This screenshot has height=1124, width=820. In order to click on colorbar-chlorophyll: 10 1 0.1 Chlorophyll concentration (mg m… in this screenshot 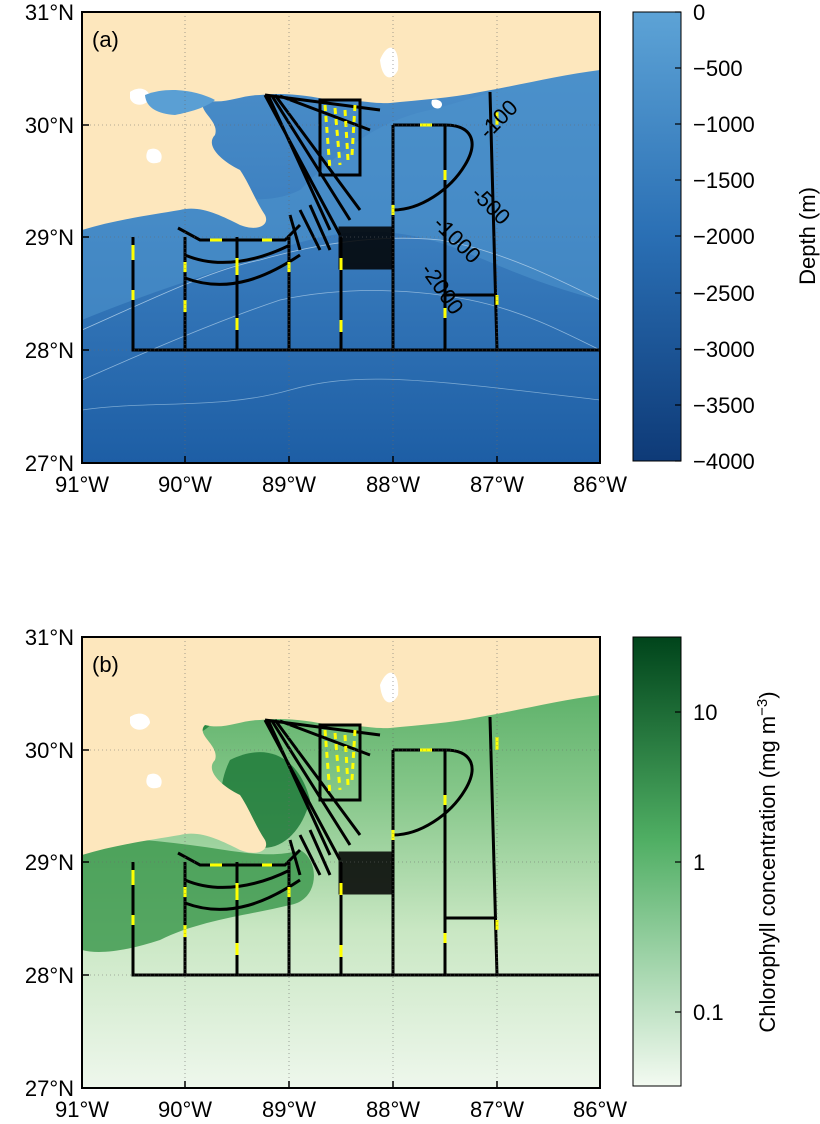, I will do `click(706, 861)`.